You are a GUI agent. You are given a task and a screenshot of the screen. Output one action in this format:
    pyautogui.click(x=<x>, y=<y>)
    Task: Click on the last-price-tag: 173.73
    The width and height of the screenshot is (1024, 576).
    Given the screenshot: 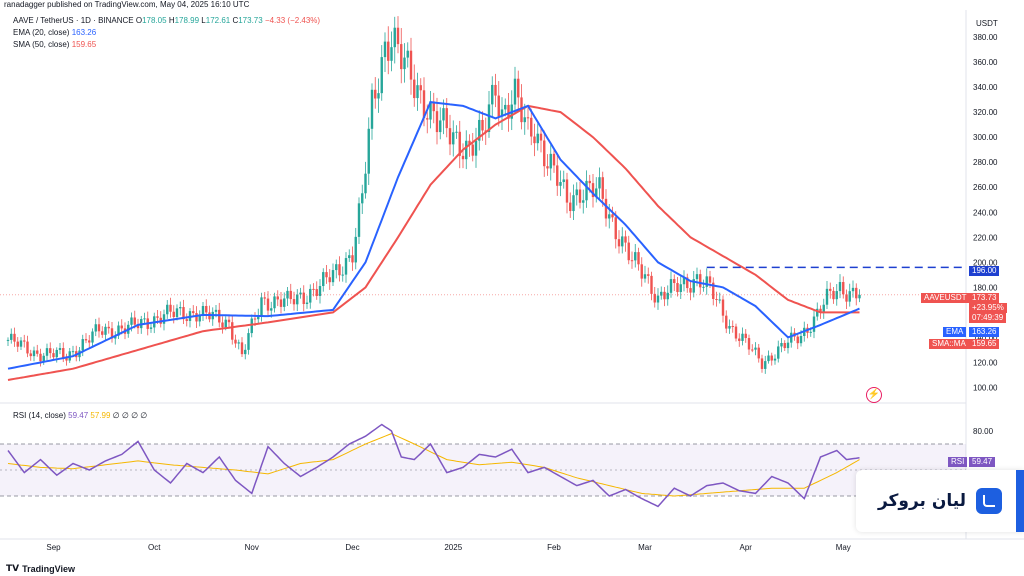 What is the action you would take?
    pyautogui.click(x=984, y=298)
    